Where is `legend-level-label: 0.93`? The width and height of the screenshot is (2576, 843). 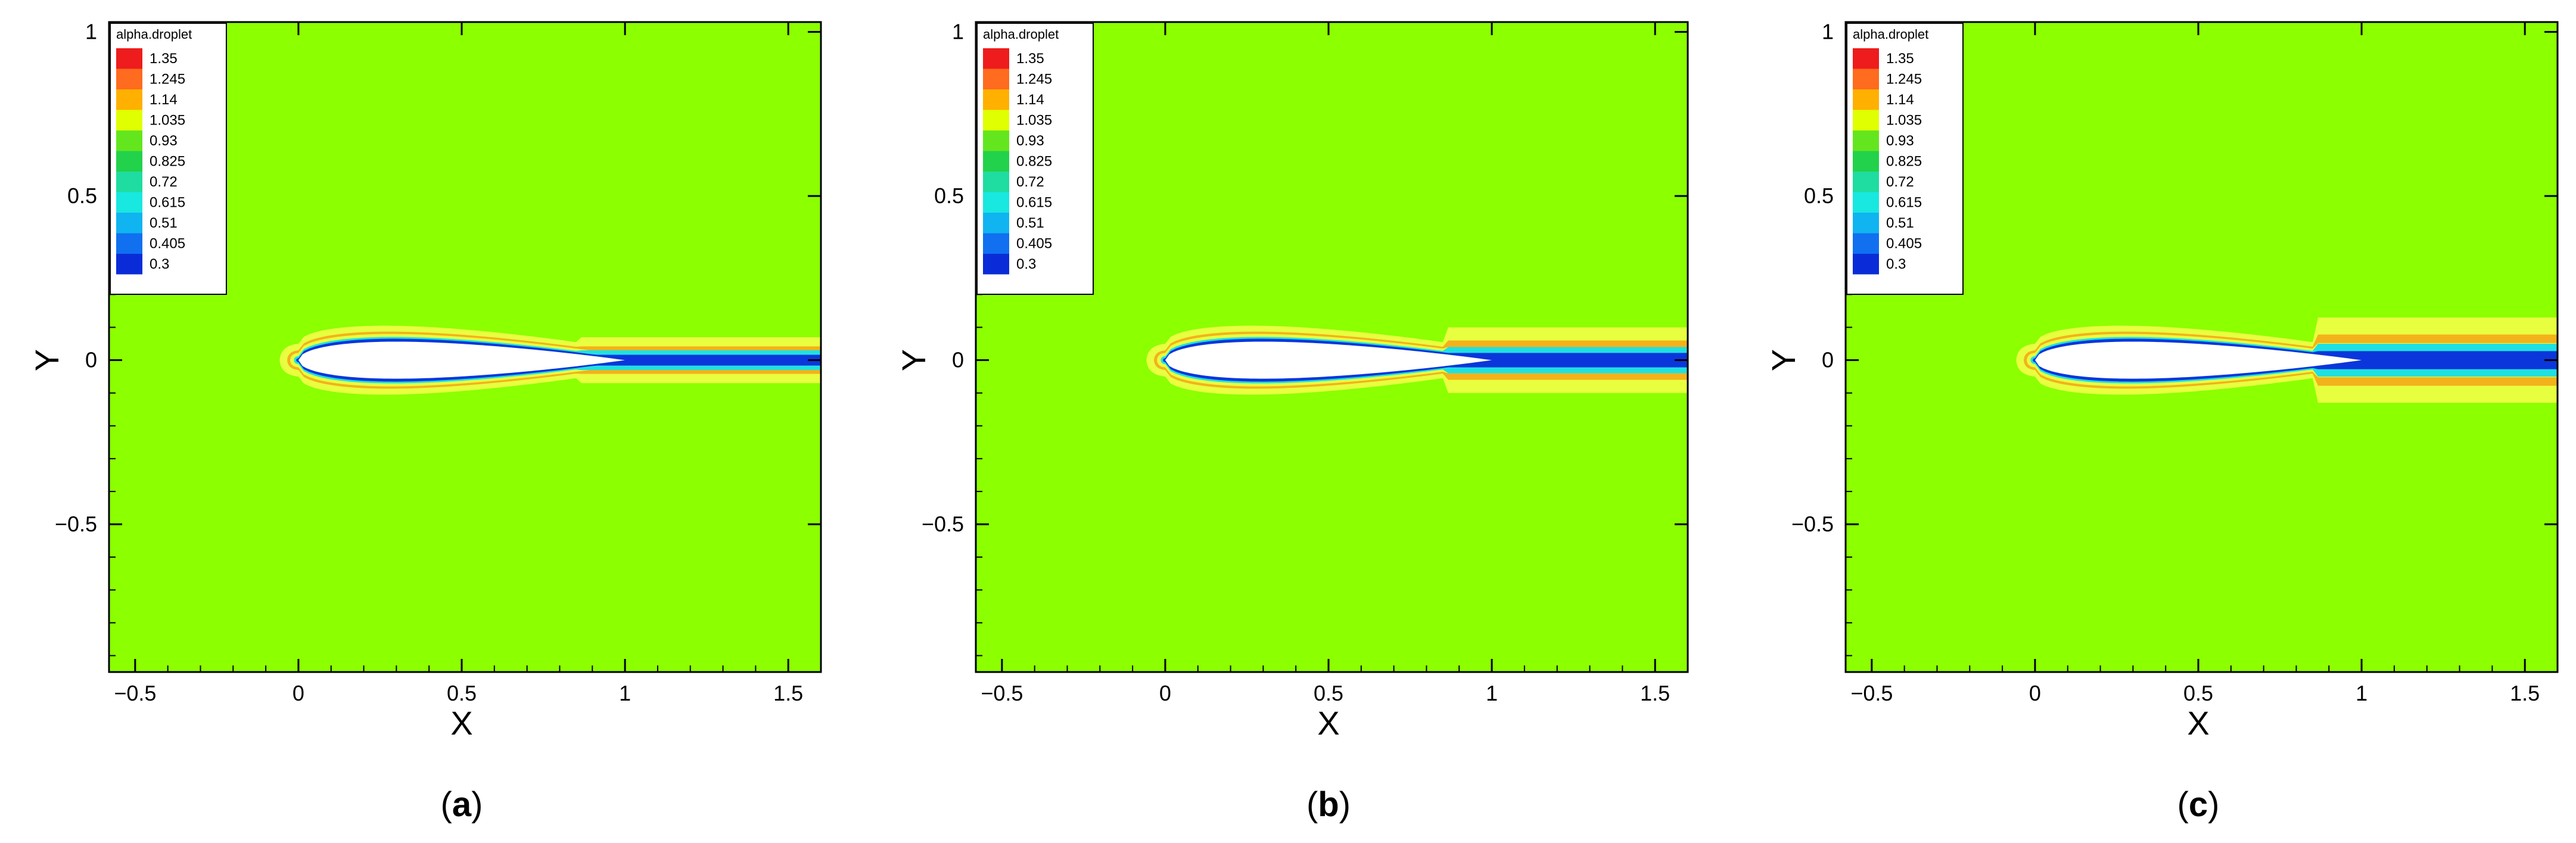 legend-level-label: 0.93 is located at coordinates (1030, 141).